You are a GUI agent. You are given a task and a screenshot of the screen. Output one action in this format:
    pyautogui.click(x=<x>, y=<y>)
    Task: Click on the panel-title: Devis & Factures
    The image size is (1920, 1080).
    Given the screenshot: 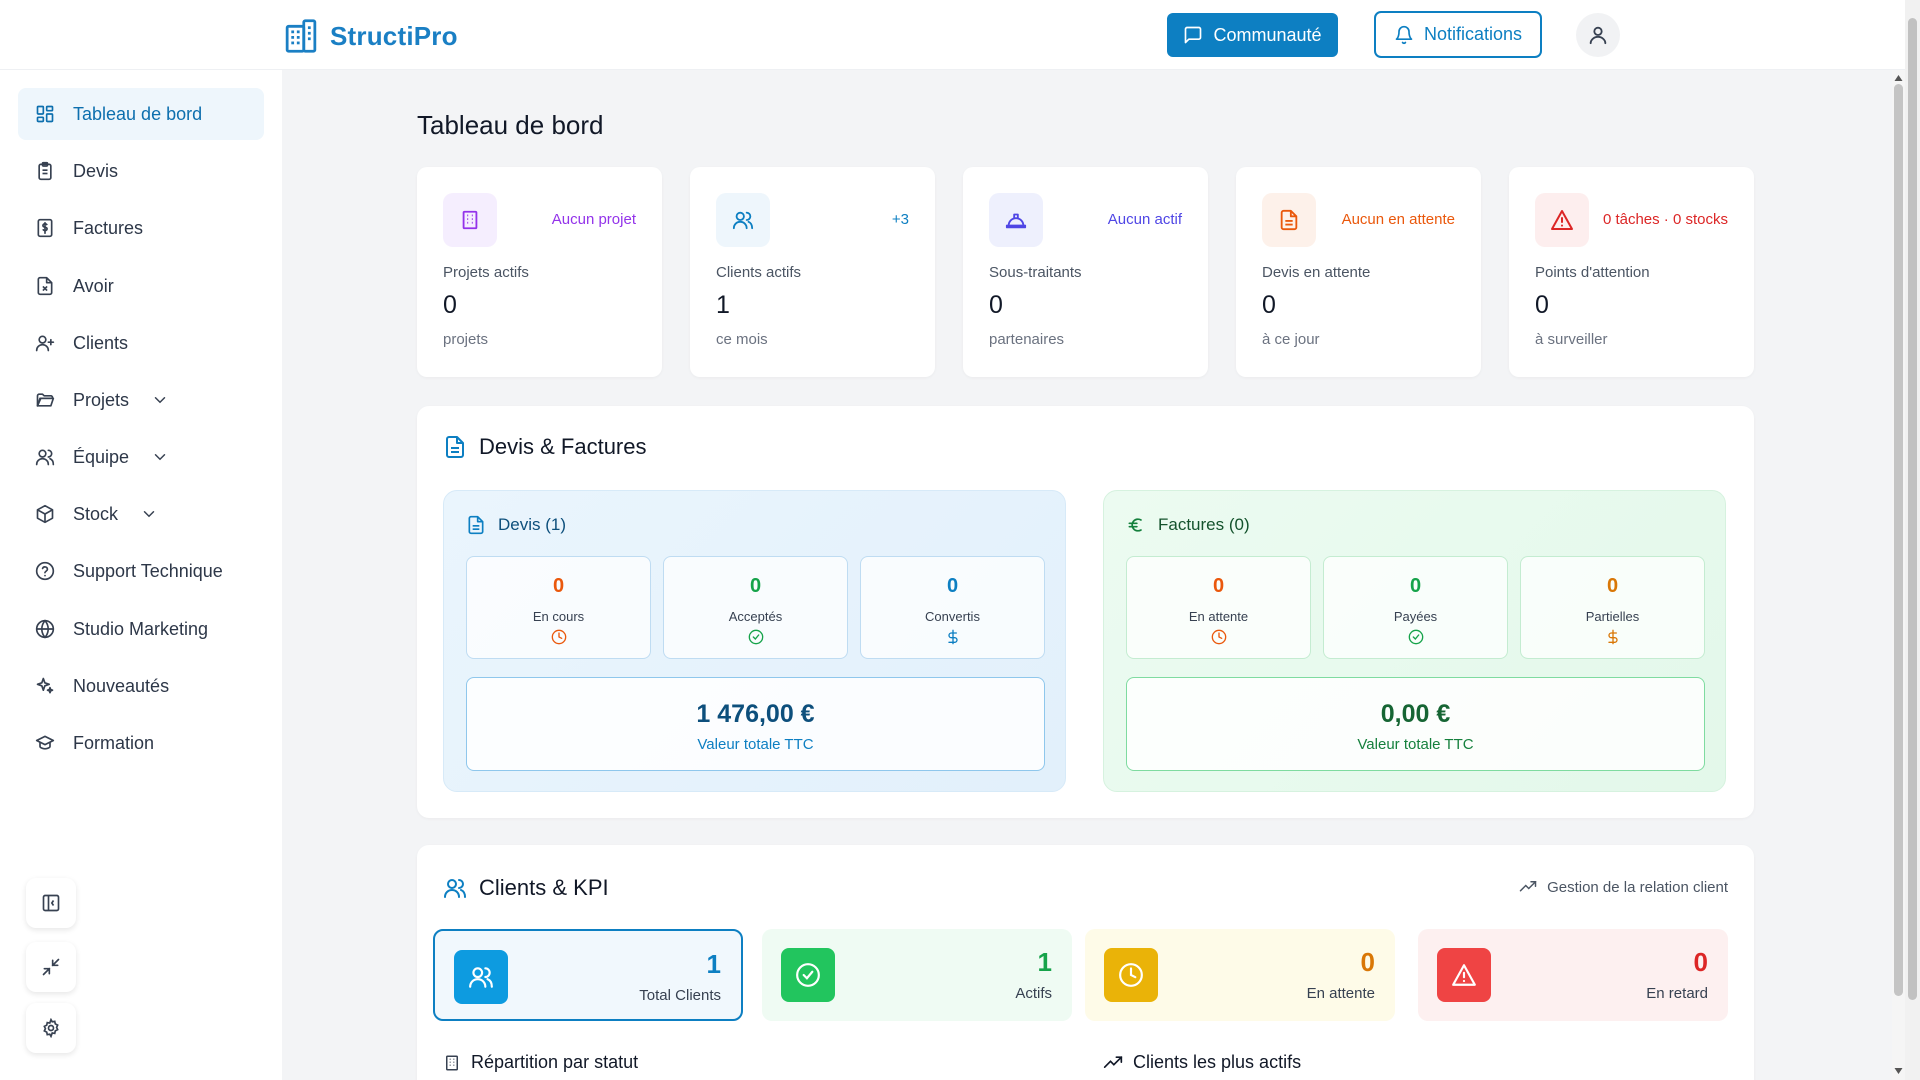 What is the action you would take?
    pyautogui.click(x=545, y=447)
    